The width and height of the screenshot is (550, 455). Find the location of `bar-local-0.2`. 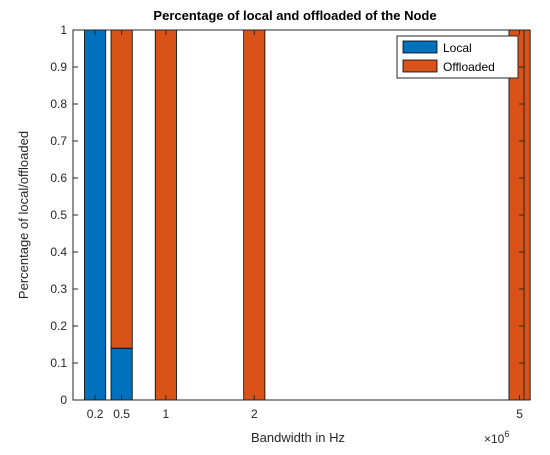

bar-local-0.2 is located at coordinates (95, 215).